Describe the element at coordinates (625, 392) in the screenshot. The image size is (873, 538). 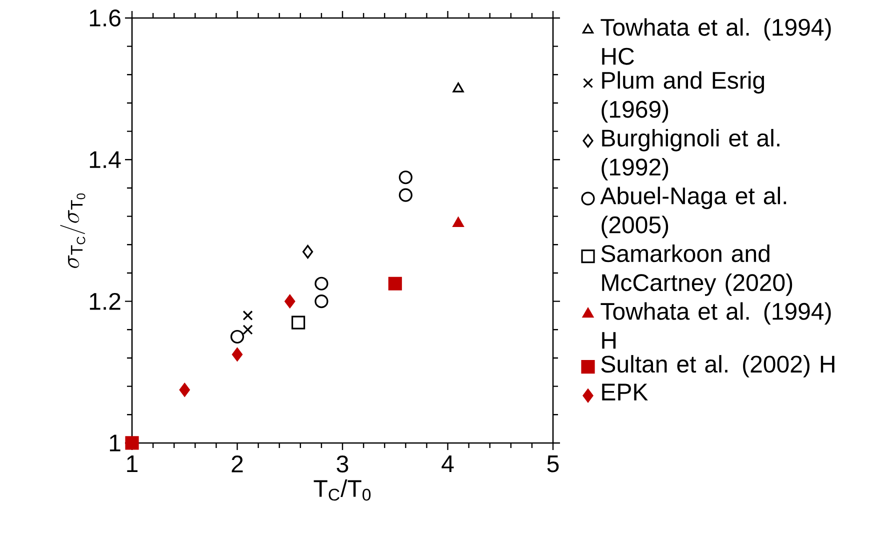
I see `legend-label: EPK` at that location.